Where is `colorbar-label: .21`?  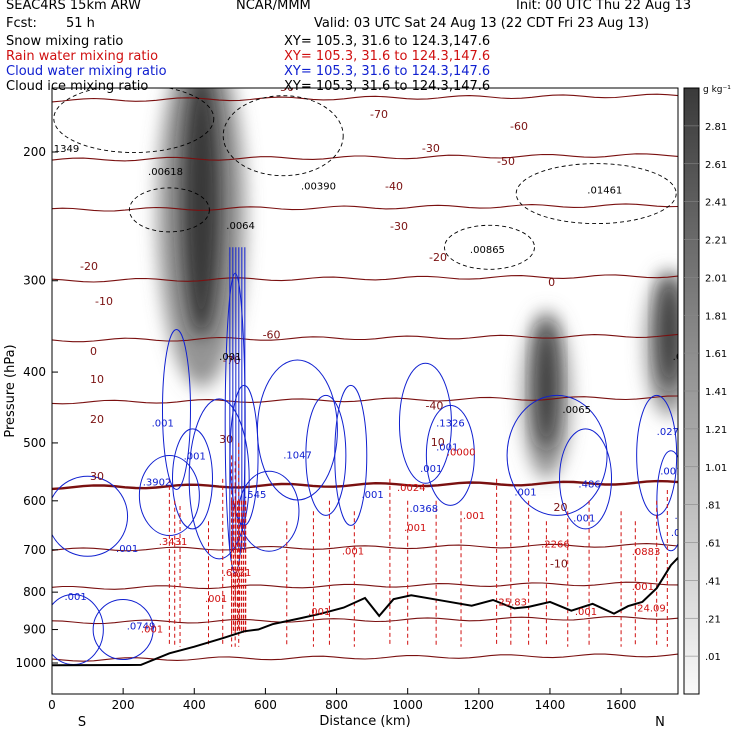
colorbar-label: .21 is located at coordinates (713, 619).